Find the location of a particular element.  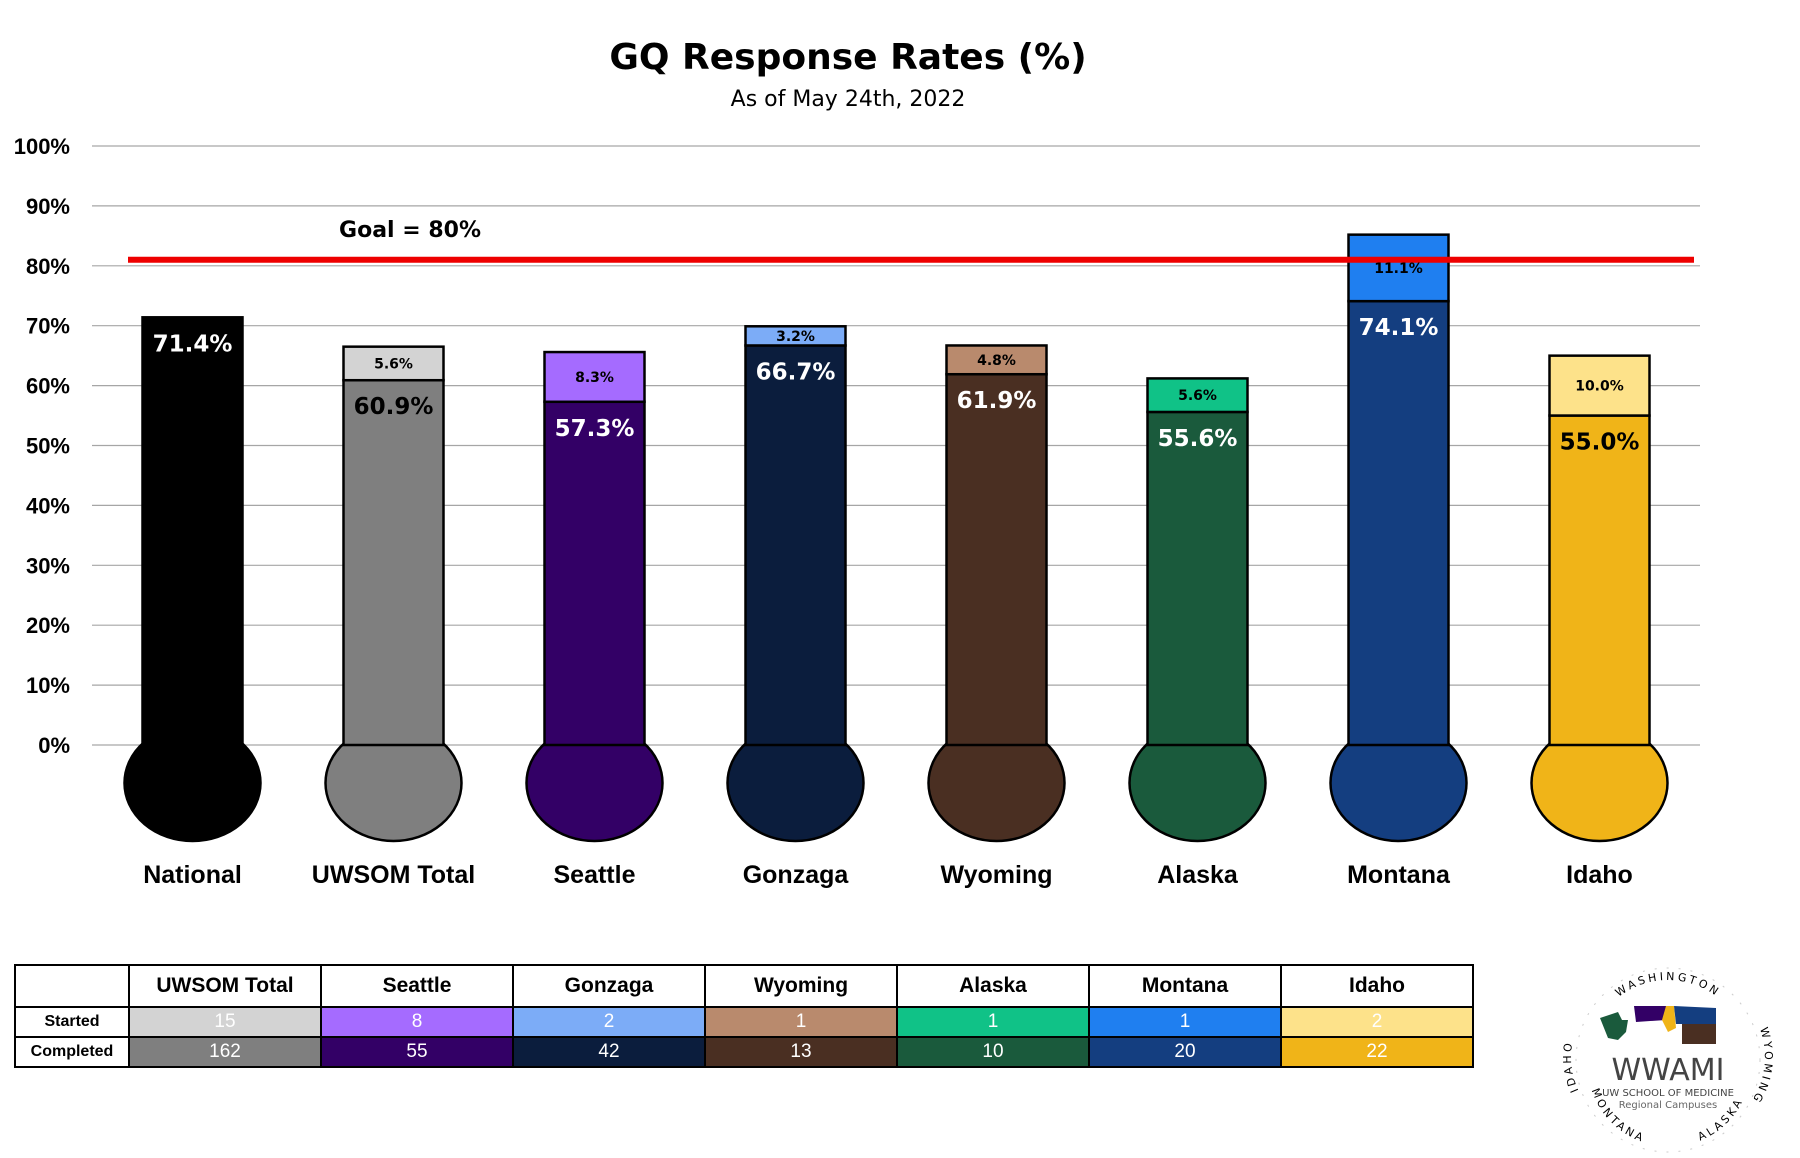

table-cell: 10 is located at coordinates (993, 1052).